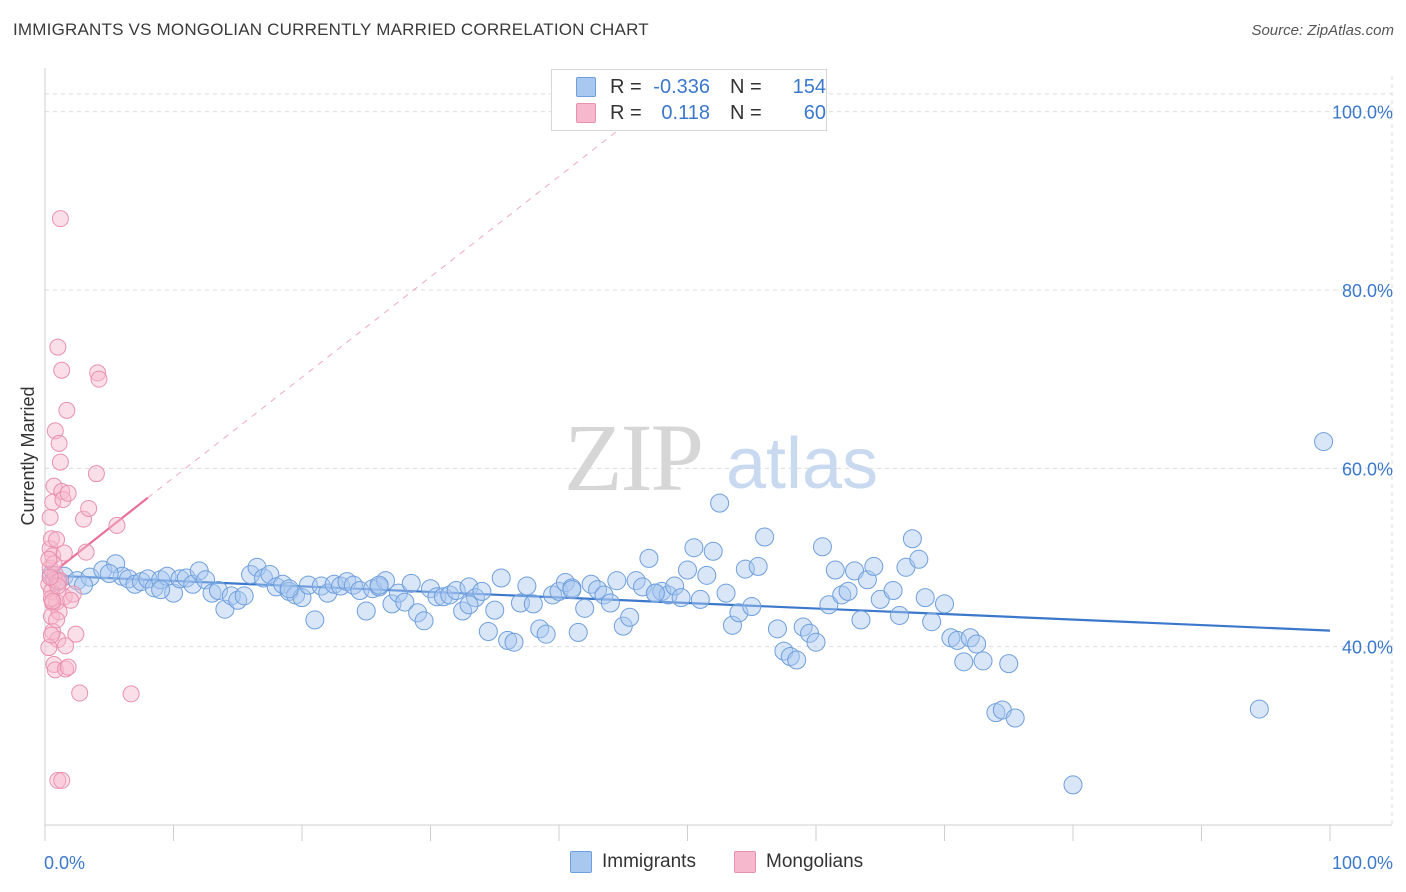  What do you see at coordinates (809, 86) in the screenshot?
I see `legend-n-value-immigrants: 154` at bounding box center [809, 86].